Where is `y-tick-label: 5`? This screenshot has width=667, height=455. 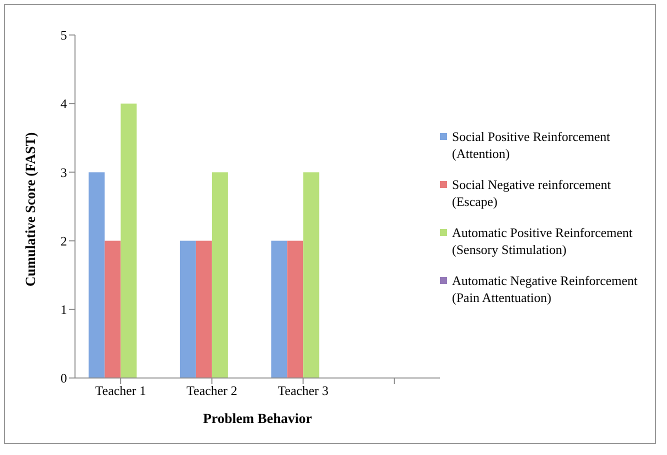
y-tick-label: 5 is located at coordinates (63, 35).